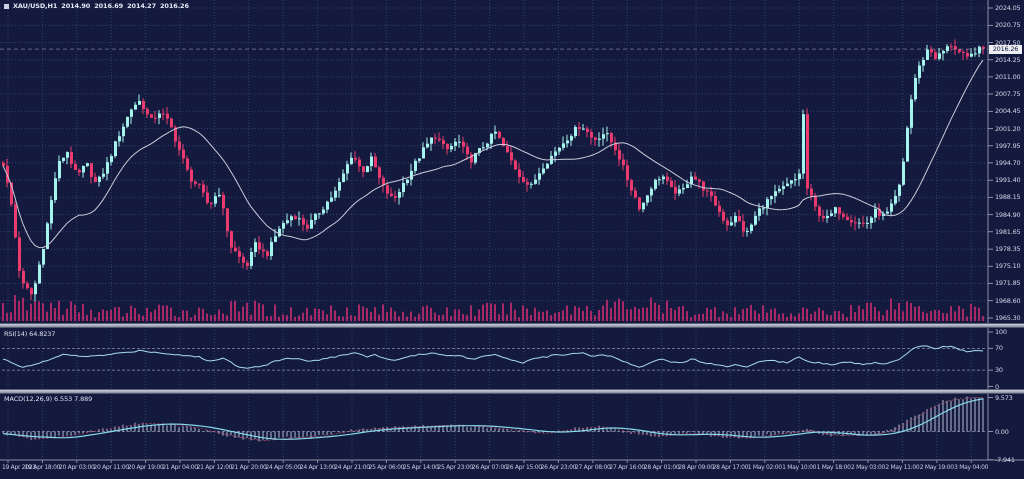 The width and height of the screenshot is (1024, 479). I want to click on time-axis-label: 25 Apr 06:00, so click(386, 467).